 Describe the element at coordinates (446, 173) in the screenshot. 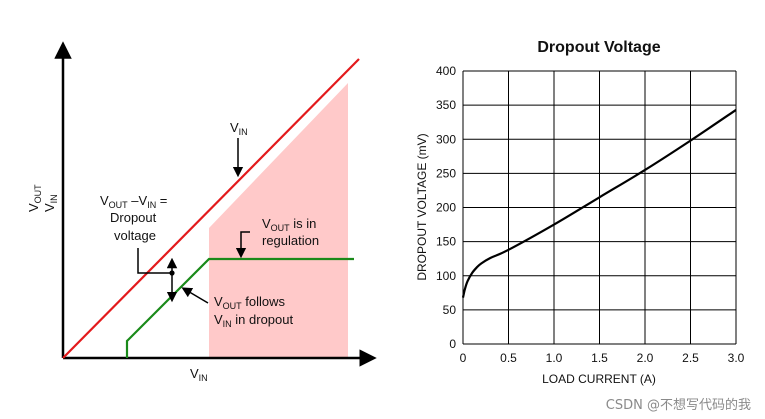

I see `y-tick-label: 250` at that location.